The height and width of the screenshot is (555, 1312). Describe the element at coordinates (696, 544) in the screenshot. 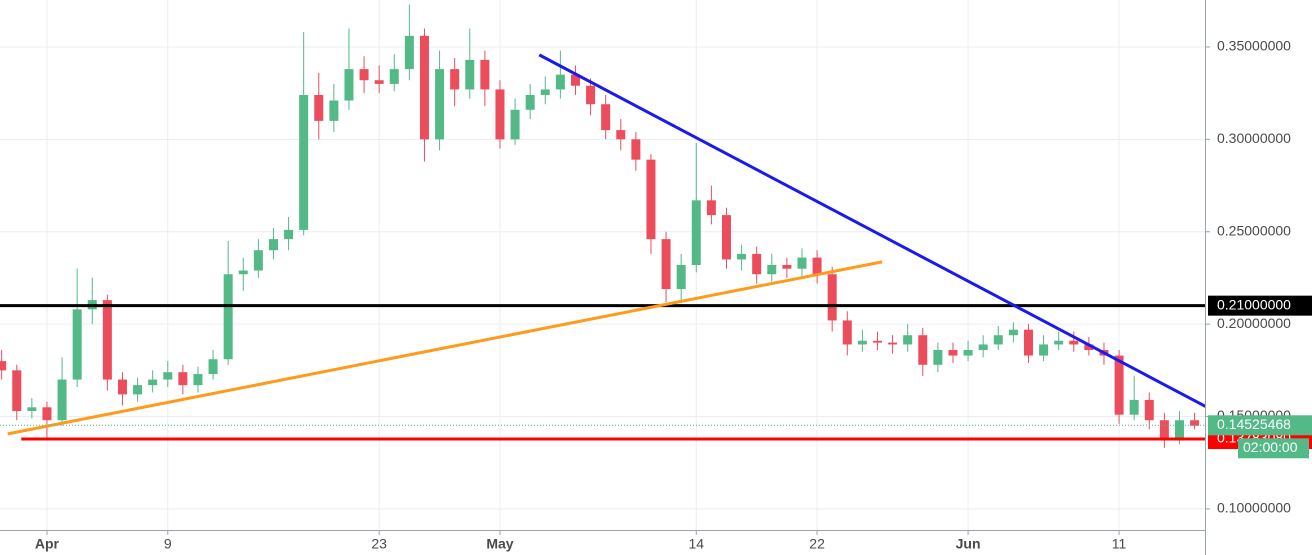

I see `x-tick-label: 14` at that location.